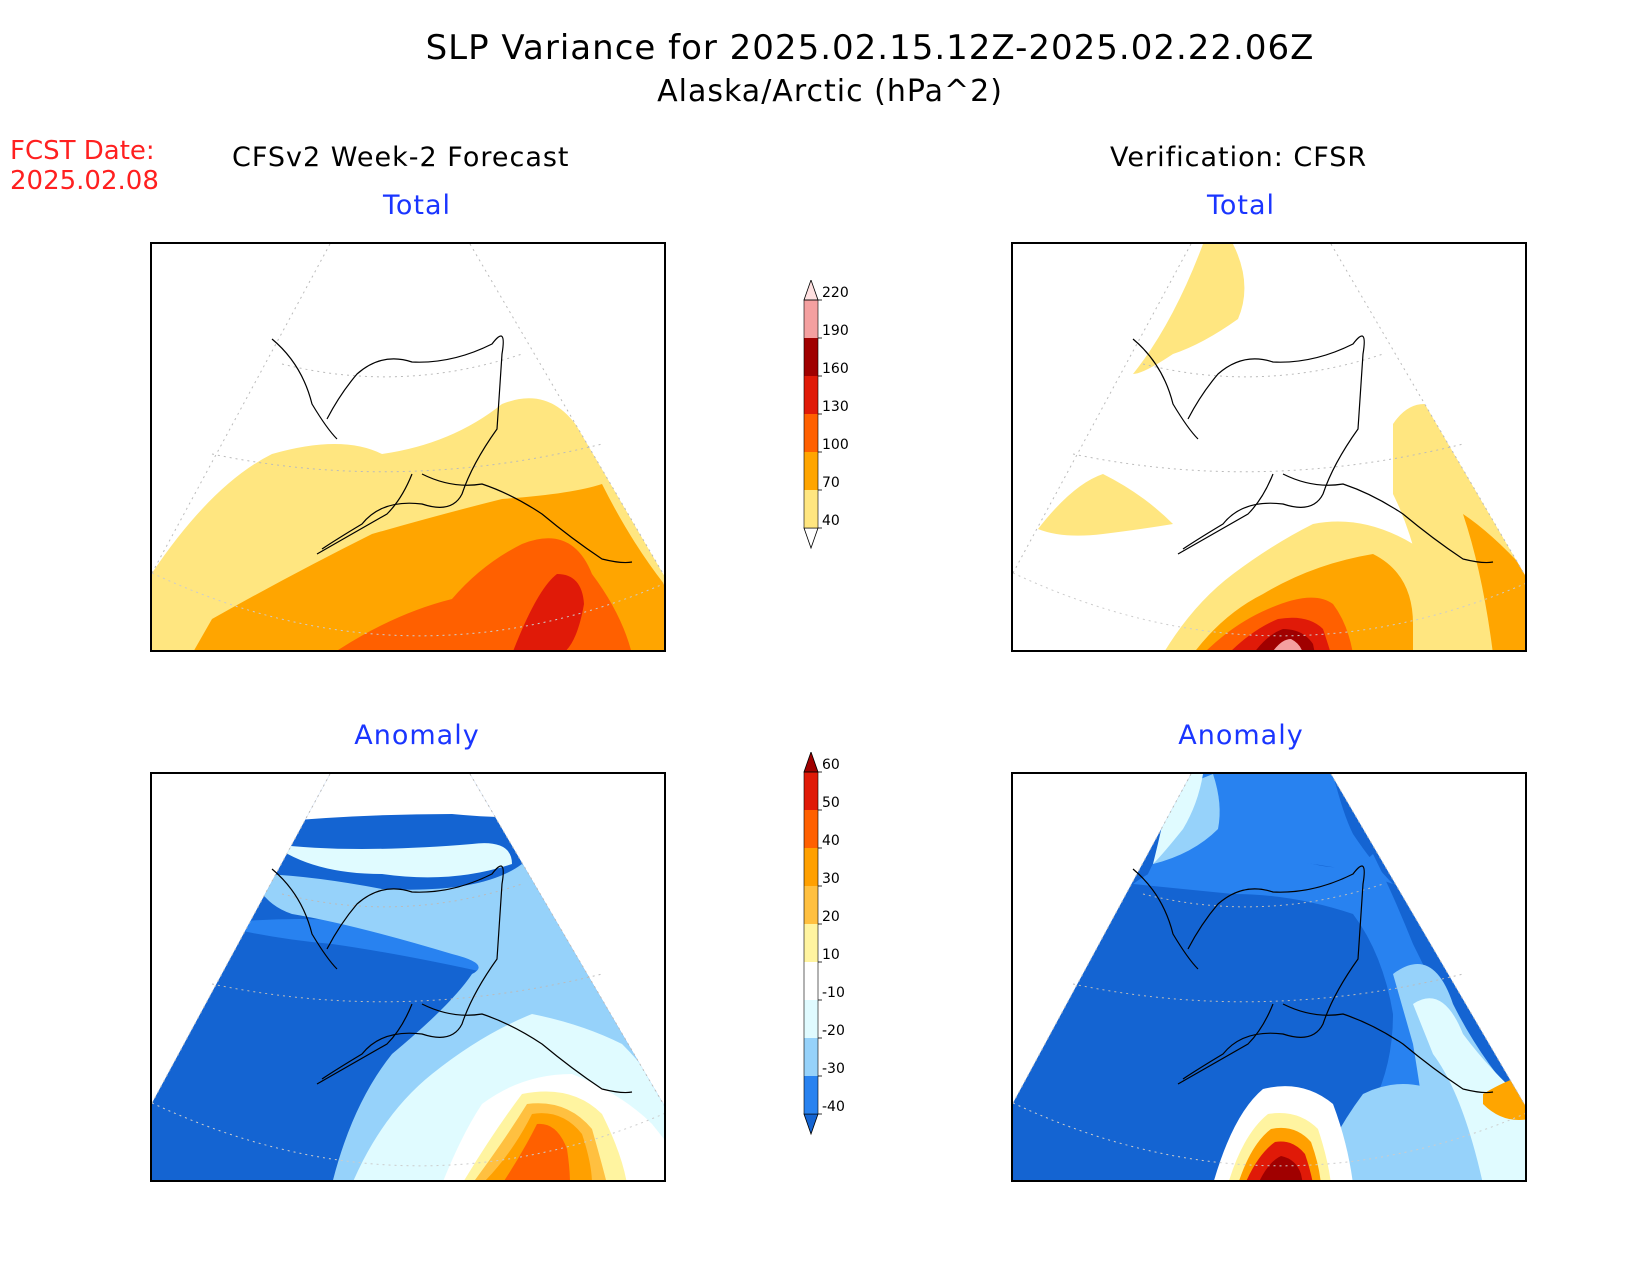 The width and height of the screenshot is (1650, 1275). I want to click on verification-anomaly-map, so click(1269, 977).